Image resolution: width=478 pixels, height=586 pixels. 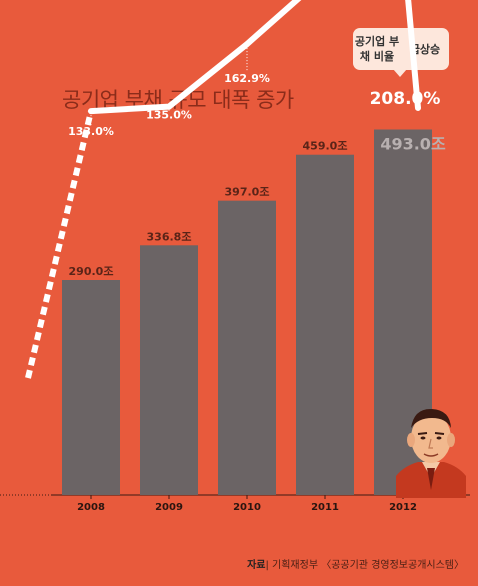 What do you see at coordinates (91, 271) in the screenshot?
I see `bar-value-label-2008: 290.0조` at bounding box center [91, 271].